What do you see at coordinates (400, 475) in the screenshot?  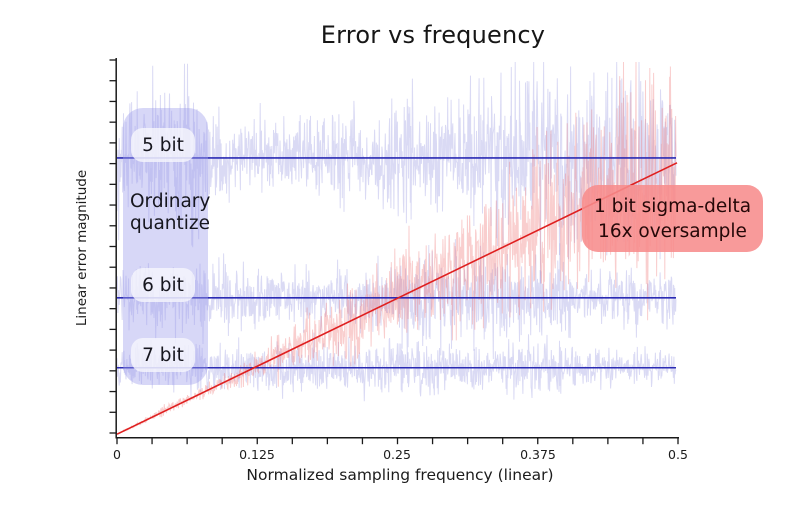 I see `x-axis-label: Normalized sampling frequency (linear)` at bounding box center [400, 475].